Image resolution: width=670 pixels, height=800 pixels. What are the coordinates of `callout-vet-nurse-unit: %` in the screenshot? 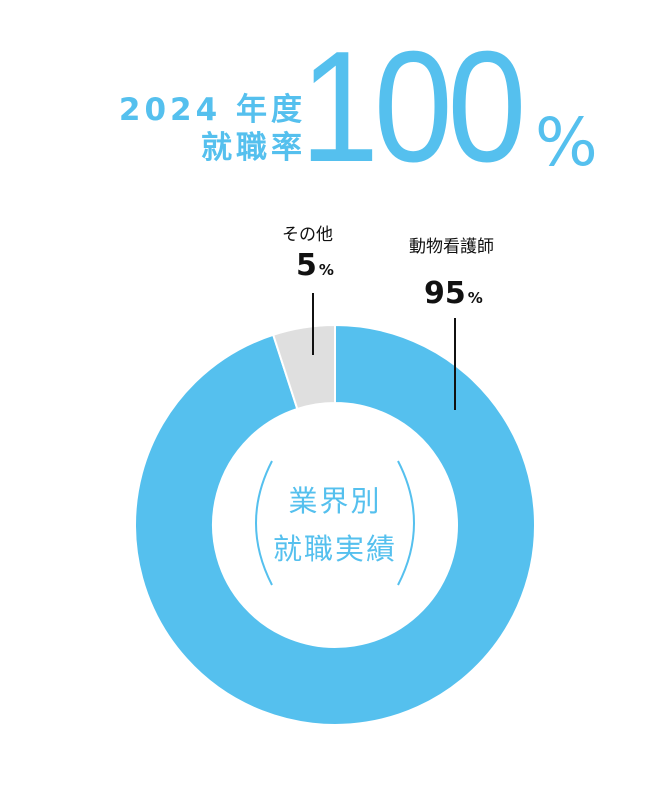 It's located at (475, 298).